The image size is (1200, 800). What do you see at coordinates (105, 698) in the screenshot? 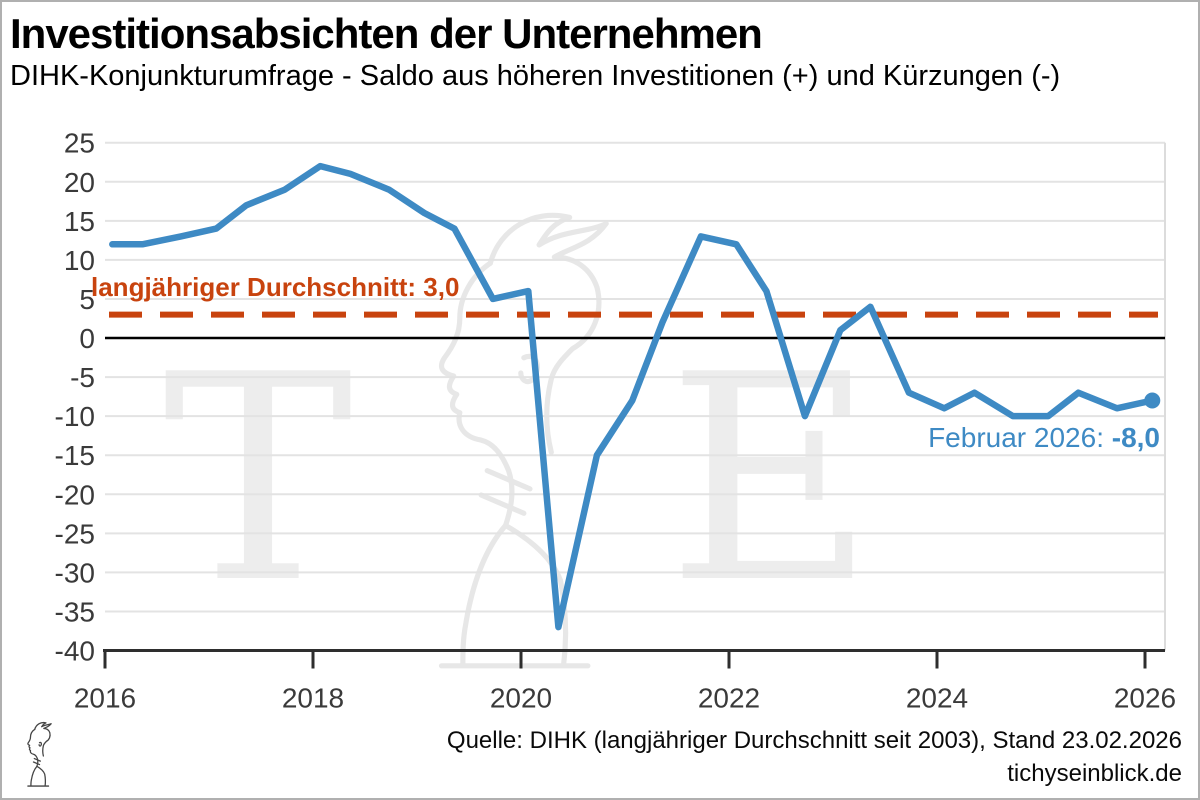
I see `x-axis-tick-label: 2016` at bounding box center [105, 698].